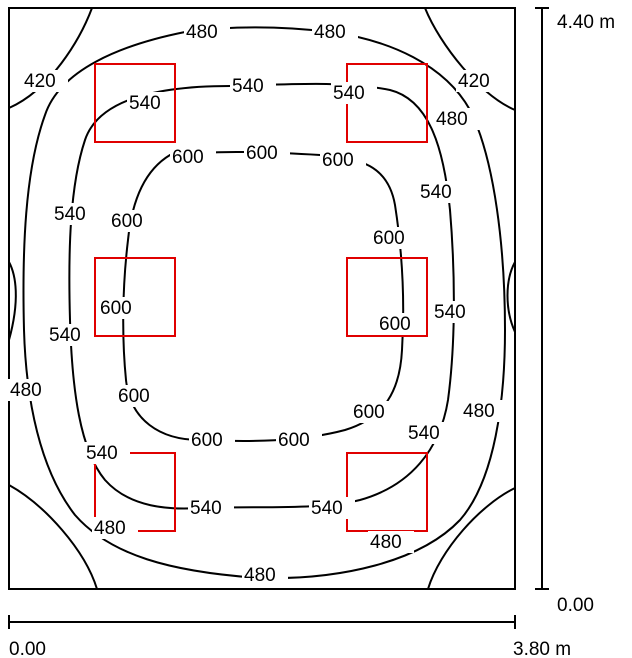  Describe the element at coordinates (575, 311) in the screenshot. I see `height-scale-bar: 4.40 m 0.00` at that location.